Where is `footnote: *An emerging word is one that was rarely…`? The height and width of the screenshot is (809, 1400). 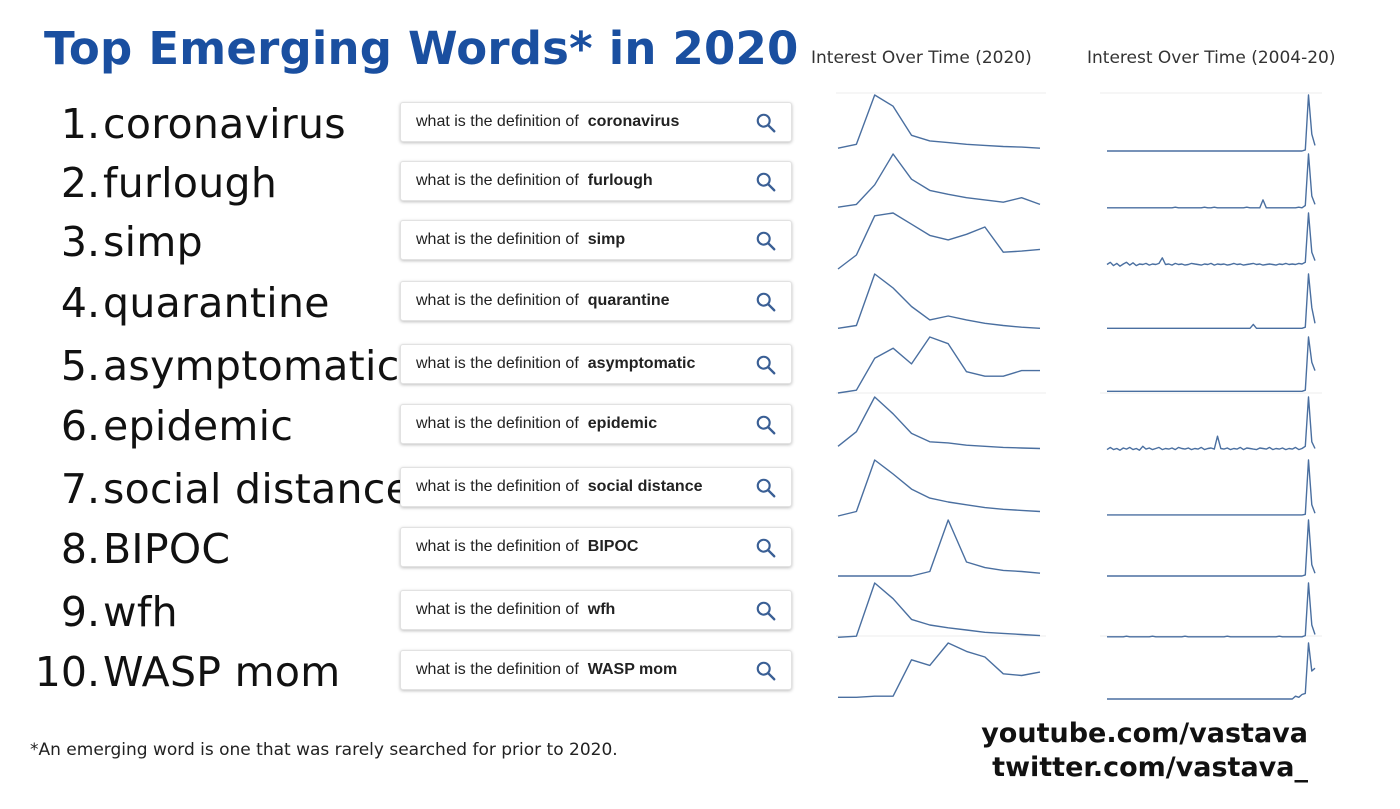 footnote: *An emerging word is one that was rarely… is located at coordinates (324, 750).